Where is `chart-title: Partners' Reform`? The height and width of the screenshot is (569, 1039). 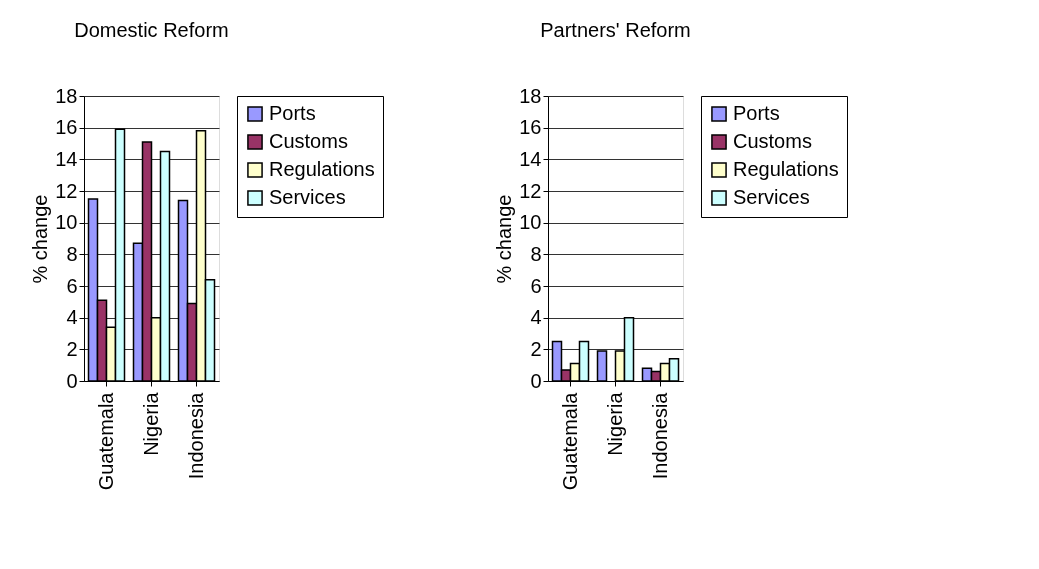
chart-title: Partners' Reform is located at coordinates (615, 30).